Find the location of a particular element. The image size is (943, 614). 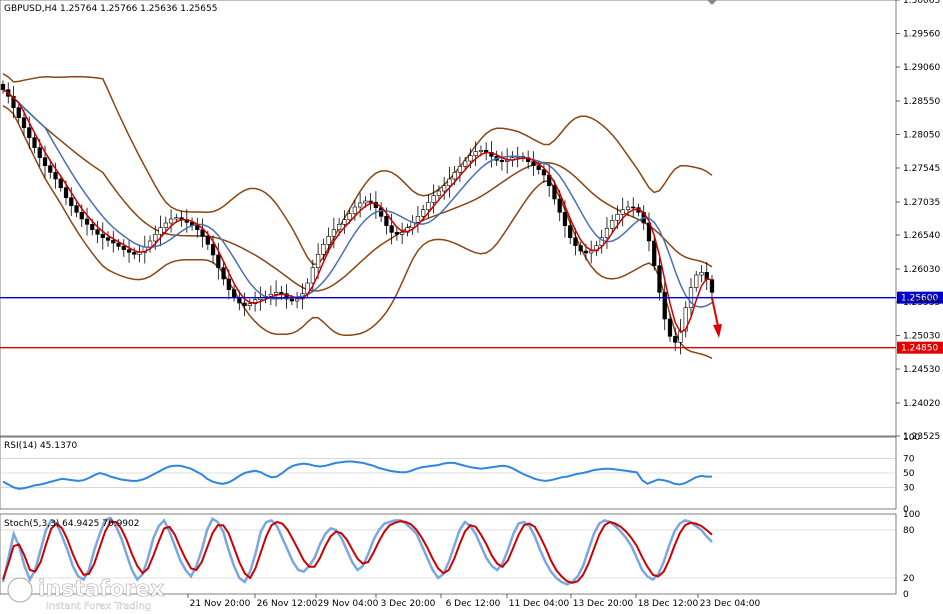

time-tick-label: 3 Dec 20:00 is located at coordinates (408, 604).